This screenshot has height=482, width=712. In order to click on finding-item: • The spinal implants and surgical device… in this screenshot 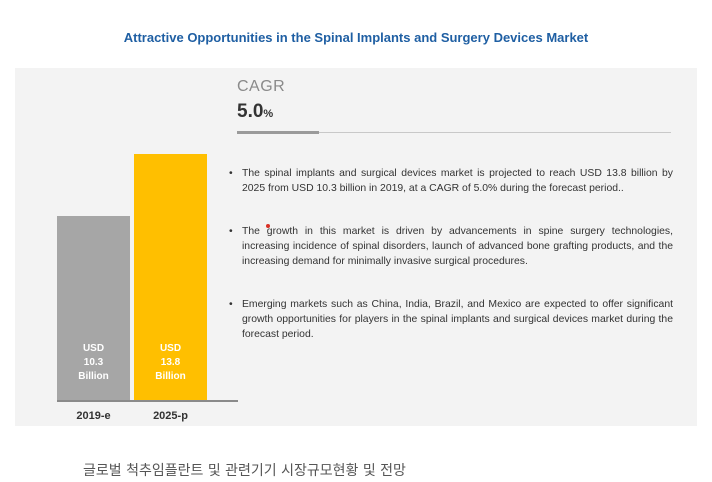, I will do `click(451, 181)`.